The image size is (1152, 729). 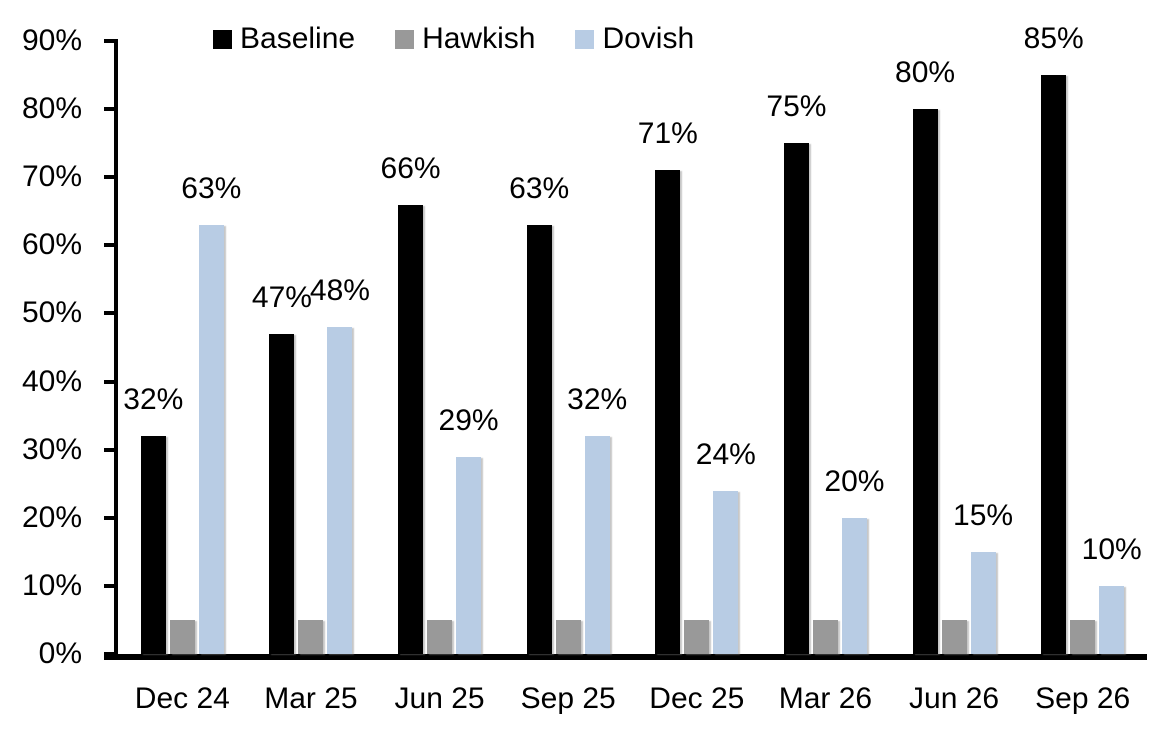 What do you see at coordinates (116, 349) in the screenshot?
I see `y-axis-line` at bounding box center [116, 349].